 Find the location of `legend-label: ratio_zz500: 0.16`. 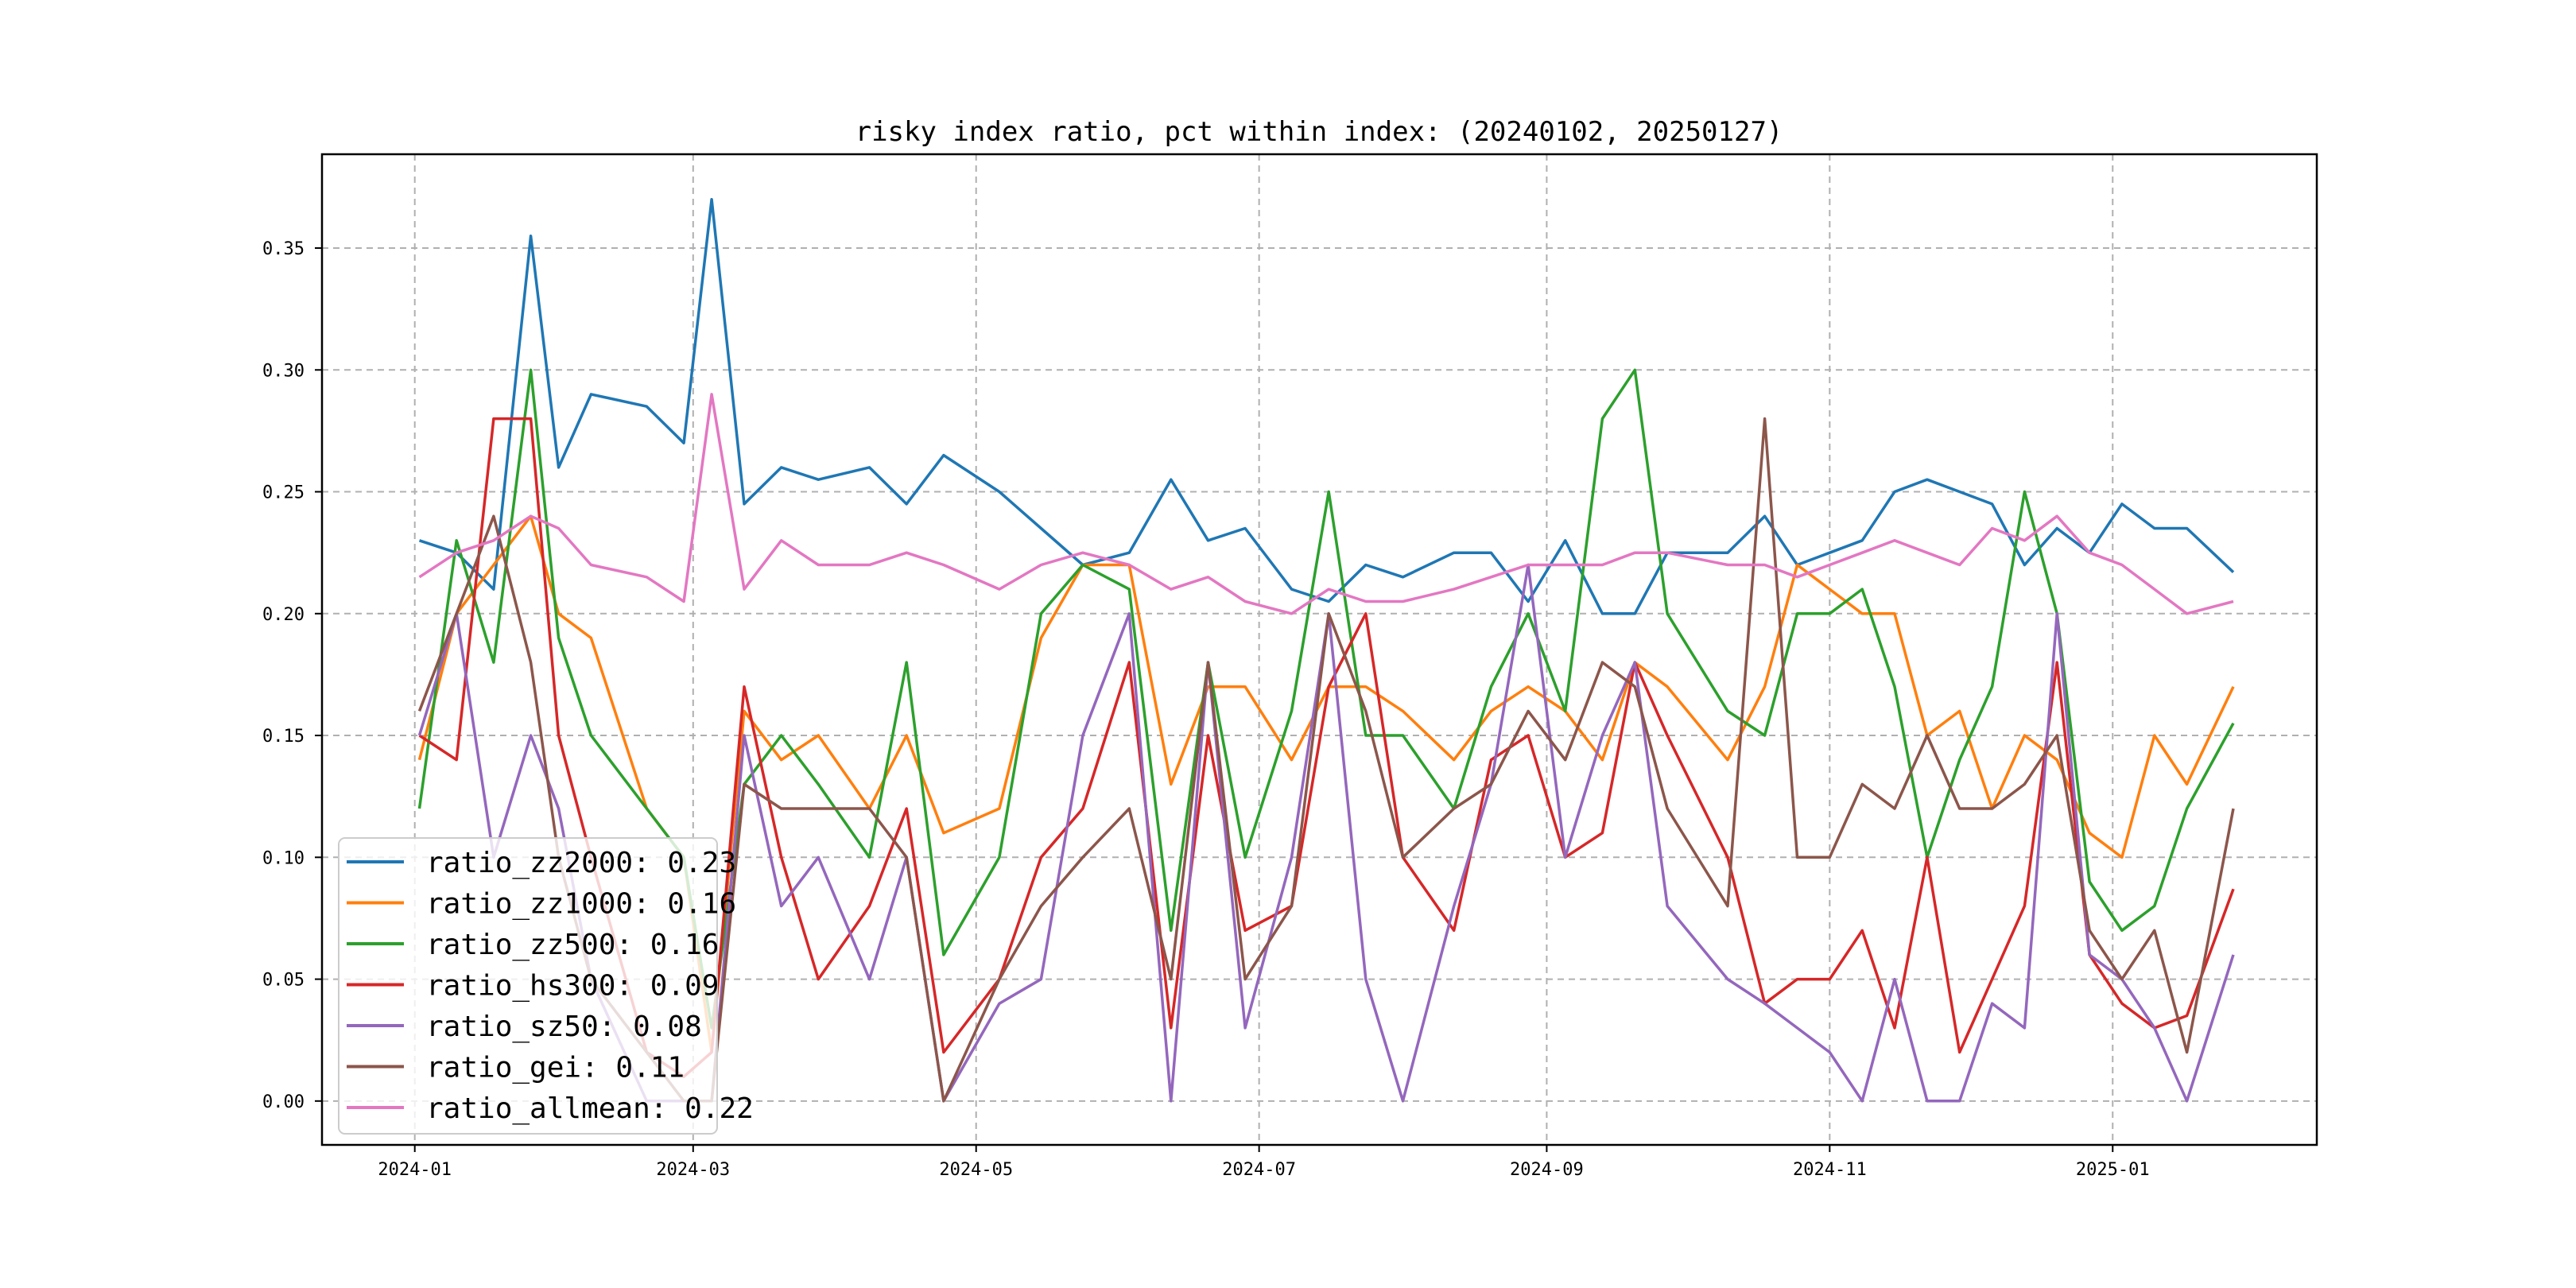

legend-label: ratio_zz500: 0.16 is located at coordinates (572, 945).